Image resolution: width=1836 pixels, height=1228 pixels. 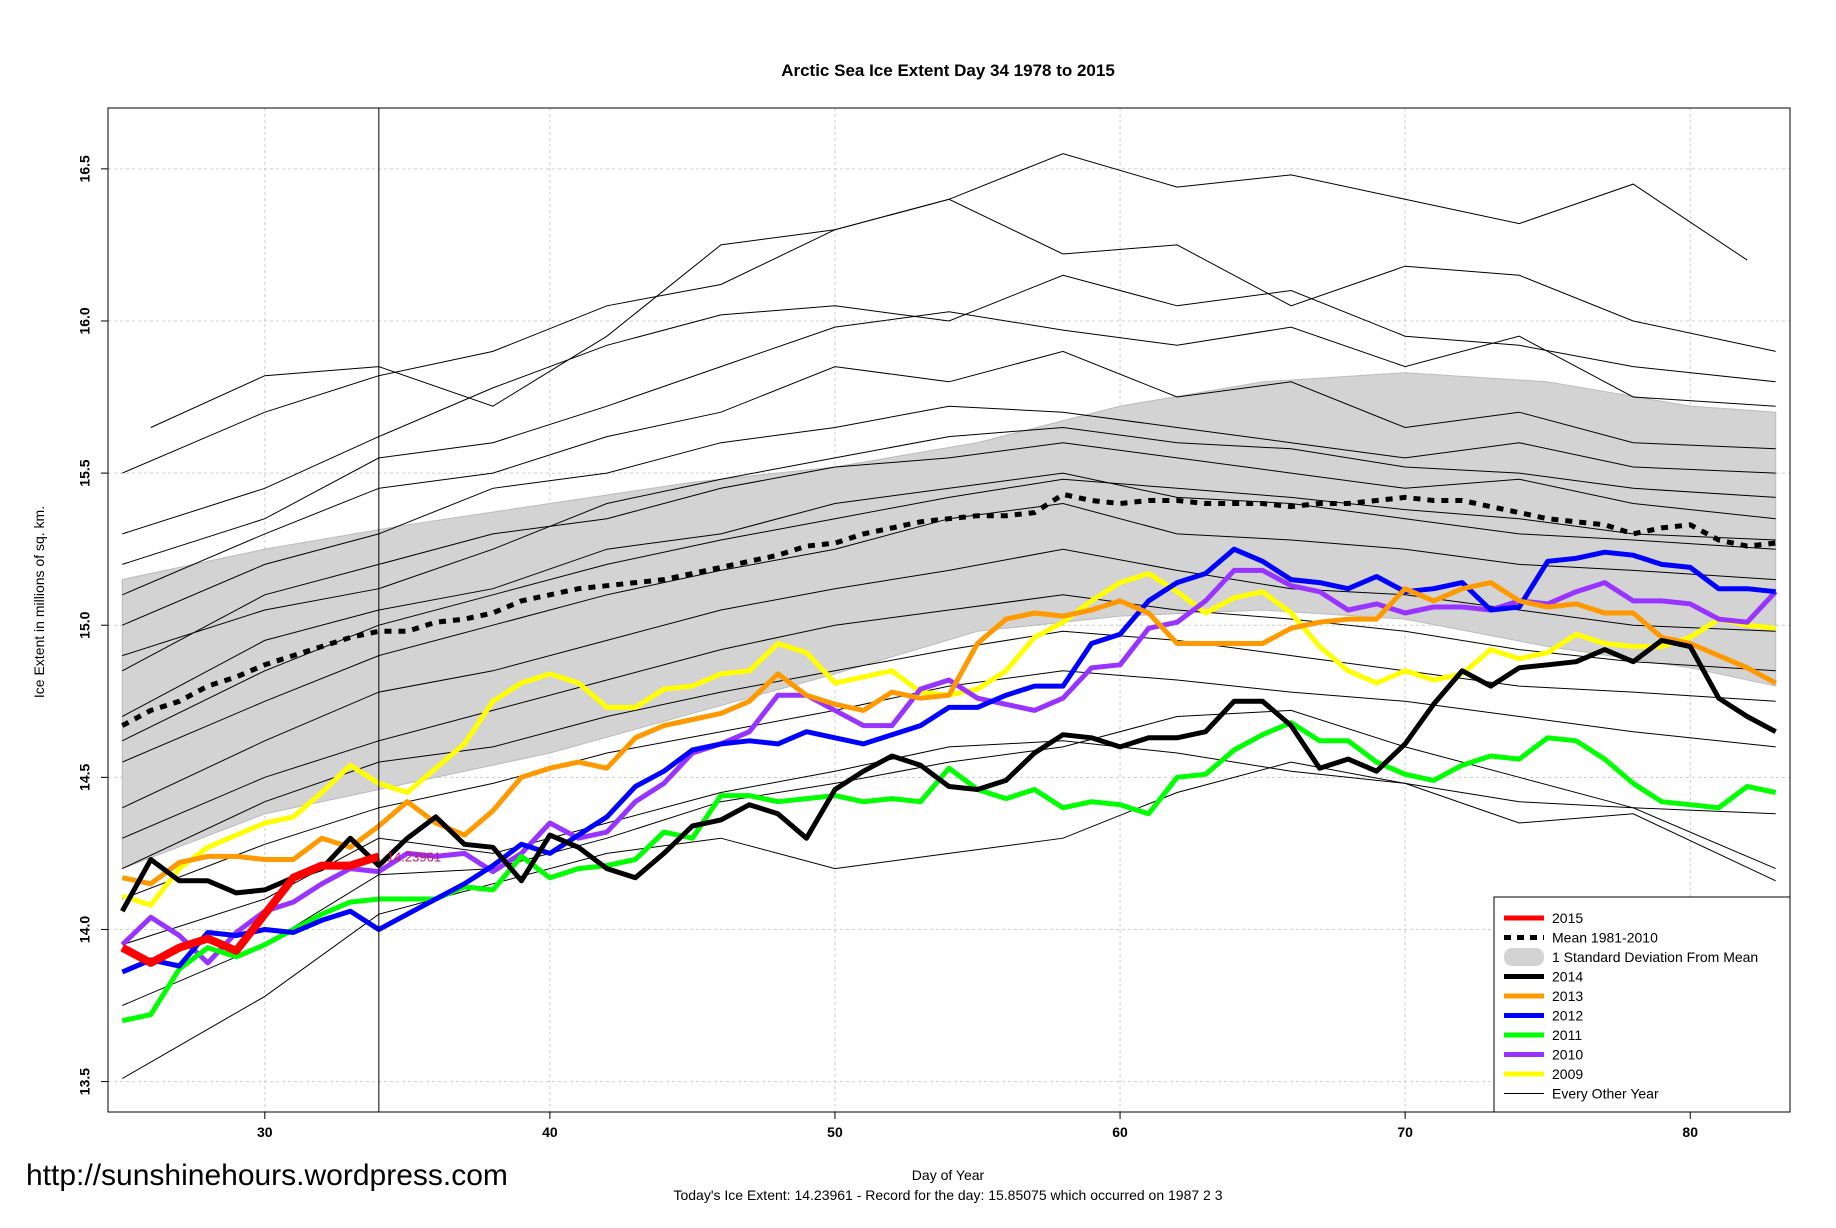 I want to click on legend-label-8: 2009, so click(x=1567, y=1074).